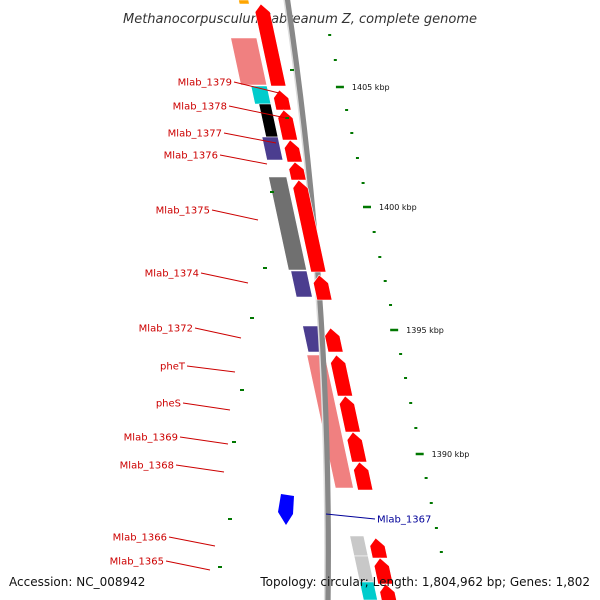  I want to click on gene-label: Mlab_1377, so click(195, 134).